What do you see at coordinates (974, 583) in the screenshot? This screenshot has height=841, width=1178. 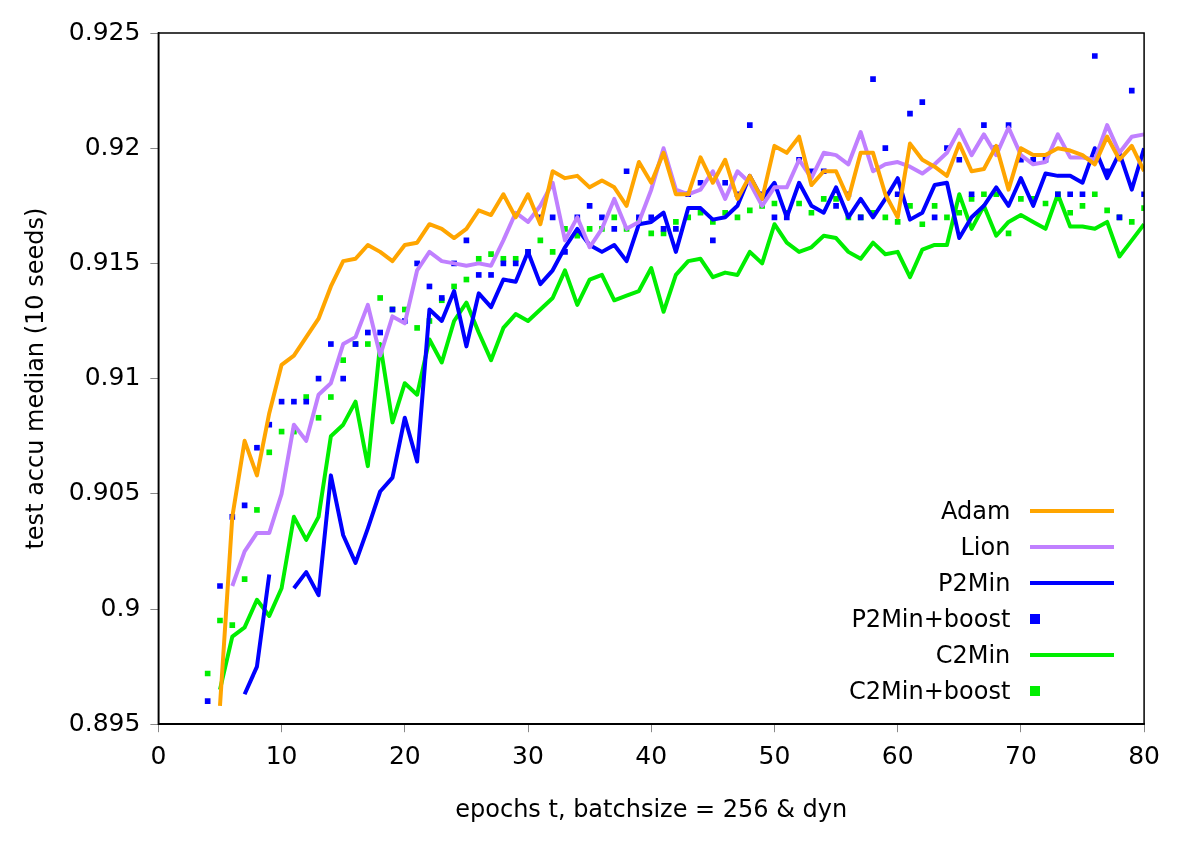 I see `legend-label: P2Min` at bounding box center [974, 583].